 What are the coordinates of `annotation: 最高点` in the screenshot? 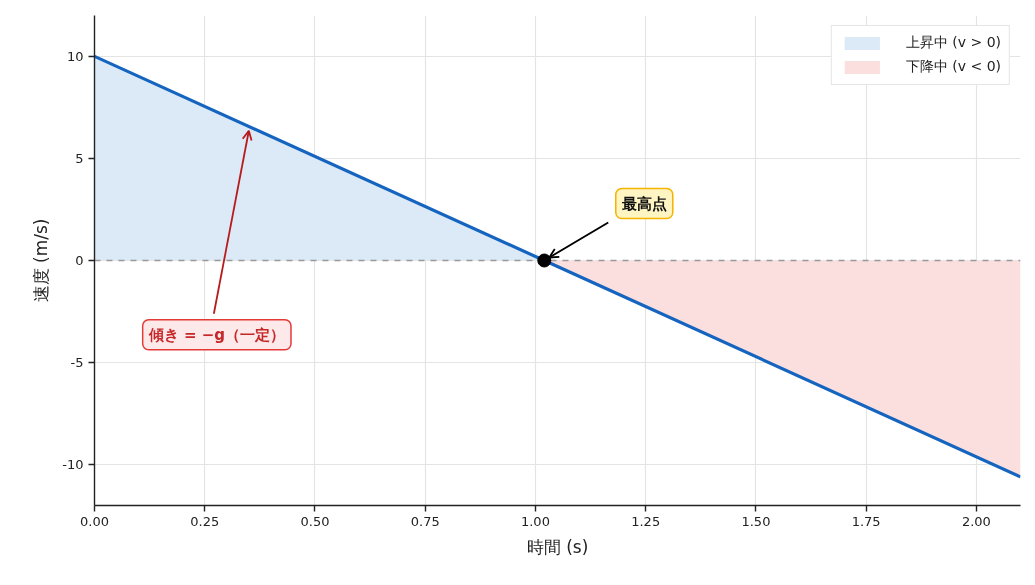 It's located at (643, 203).